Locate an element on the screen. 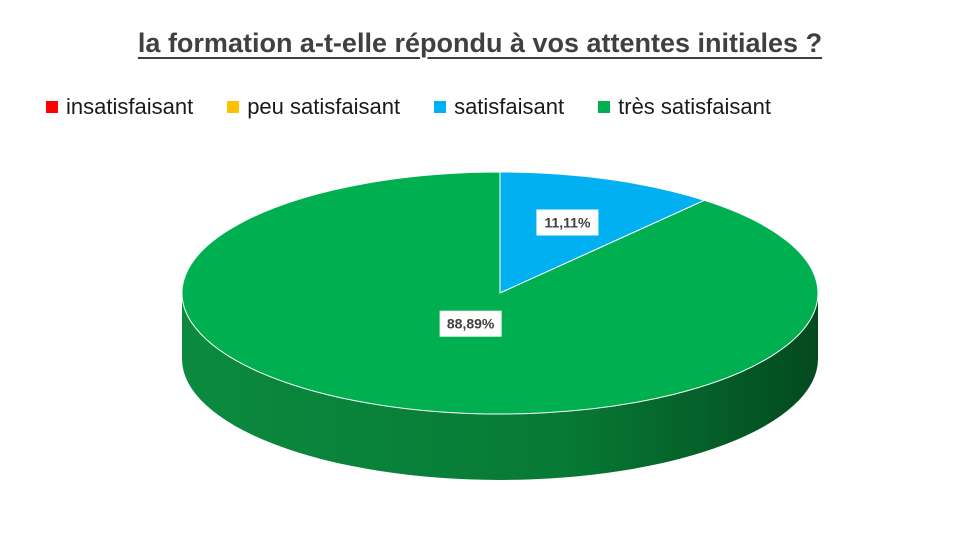 The width and height of the screenshot is (960, 559). legend-label-peu-satisfaisant: peu satisfaisant is located at coordinates (324, 106).